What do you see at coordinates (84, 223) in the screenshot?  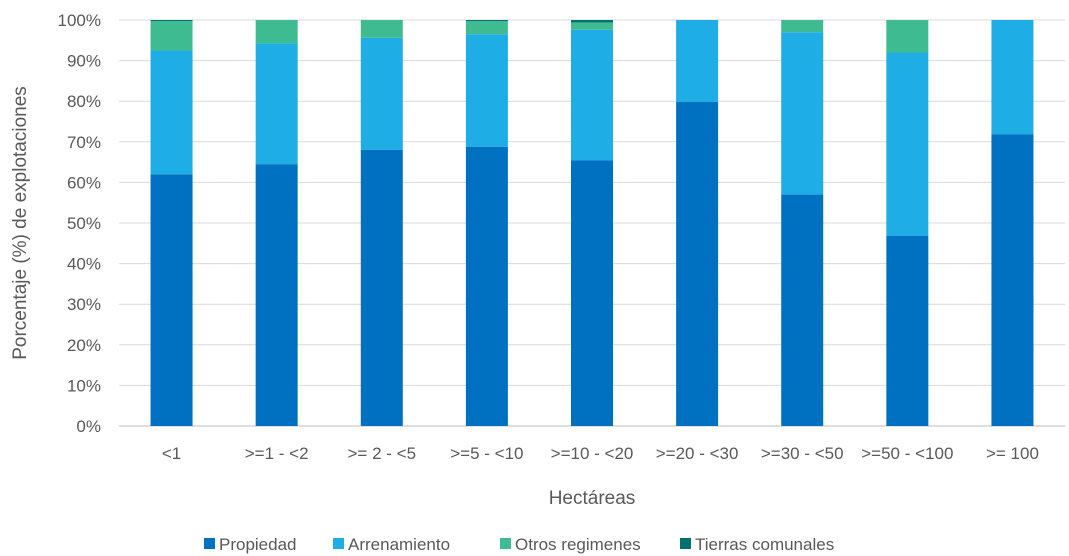 I see `y-tick-label: 50%` at bounding box center [84, 223].